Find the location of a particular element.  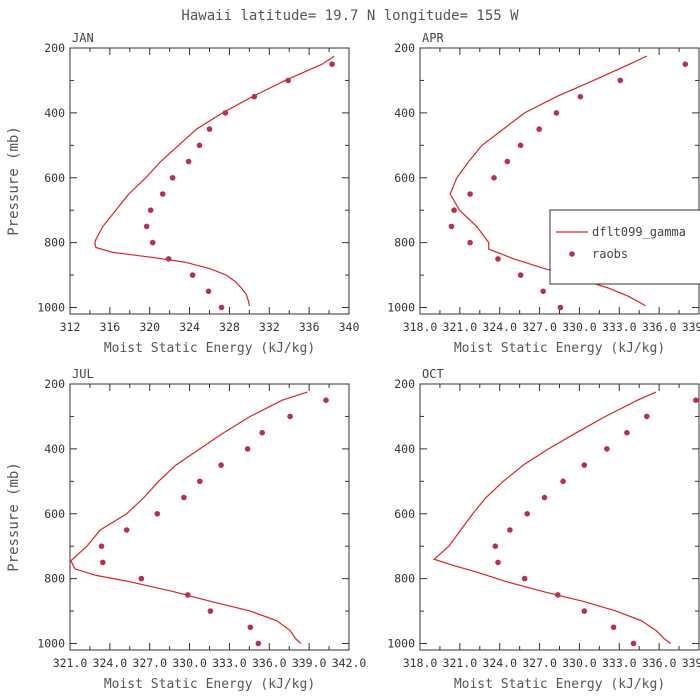

x-tick-label: 336.0 is located at coordinates (659, 663).